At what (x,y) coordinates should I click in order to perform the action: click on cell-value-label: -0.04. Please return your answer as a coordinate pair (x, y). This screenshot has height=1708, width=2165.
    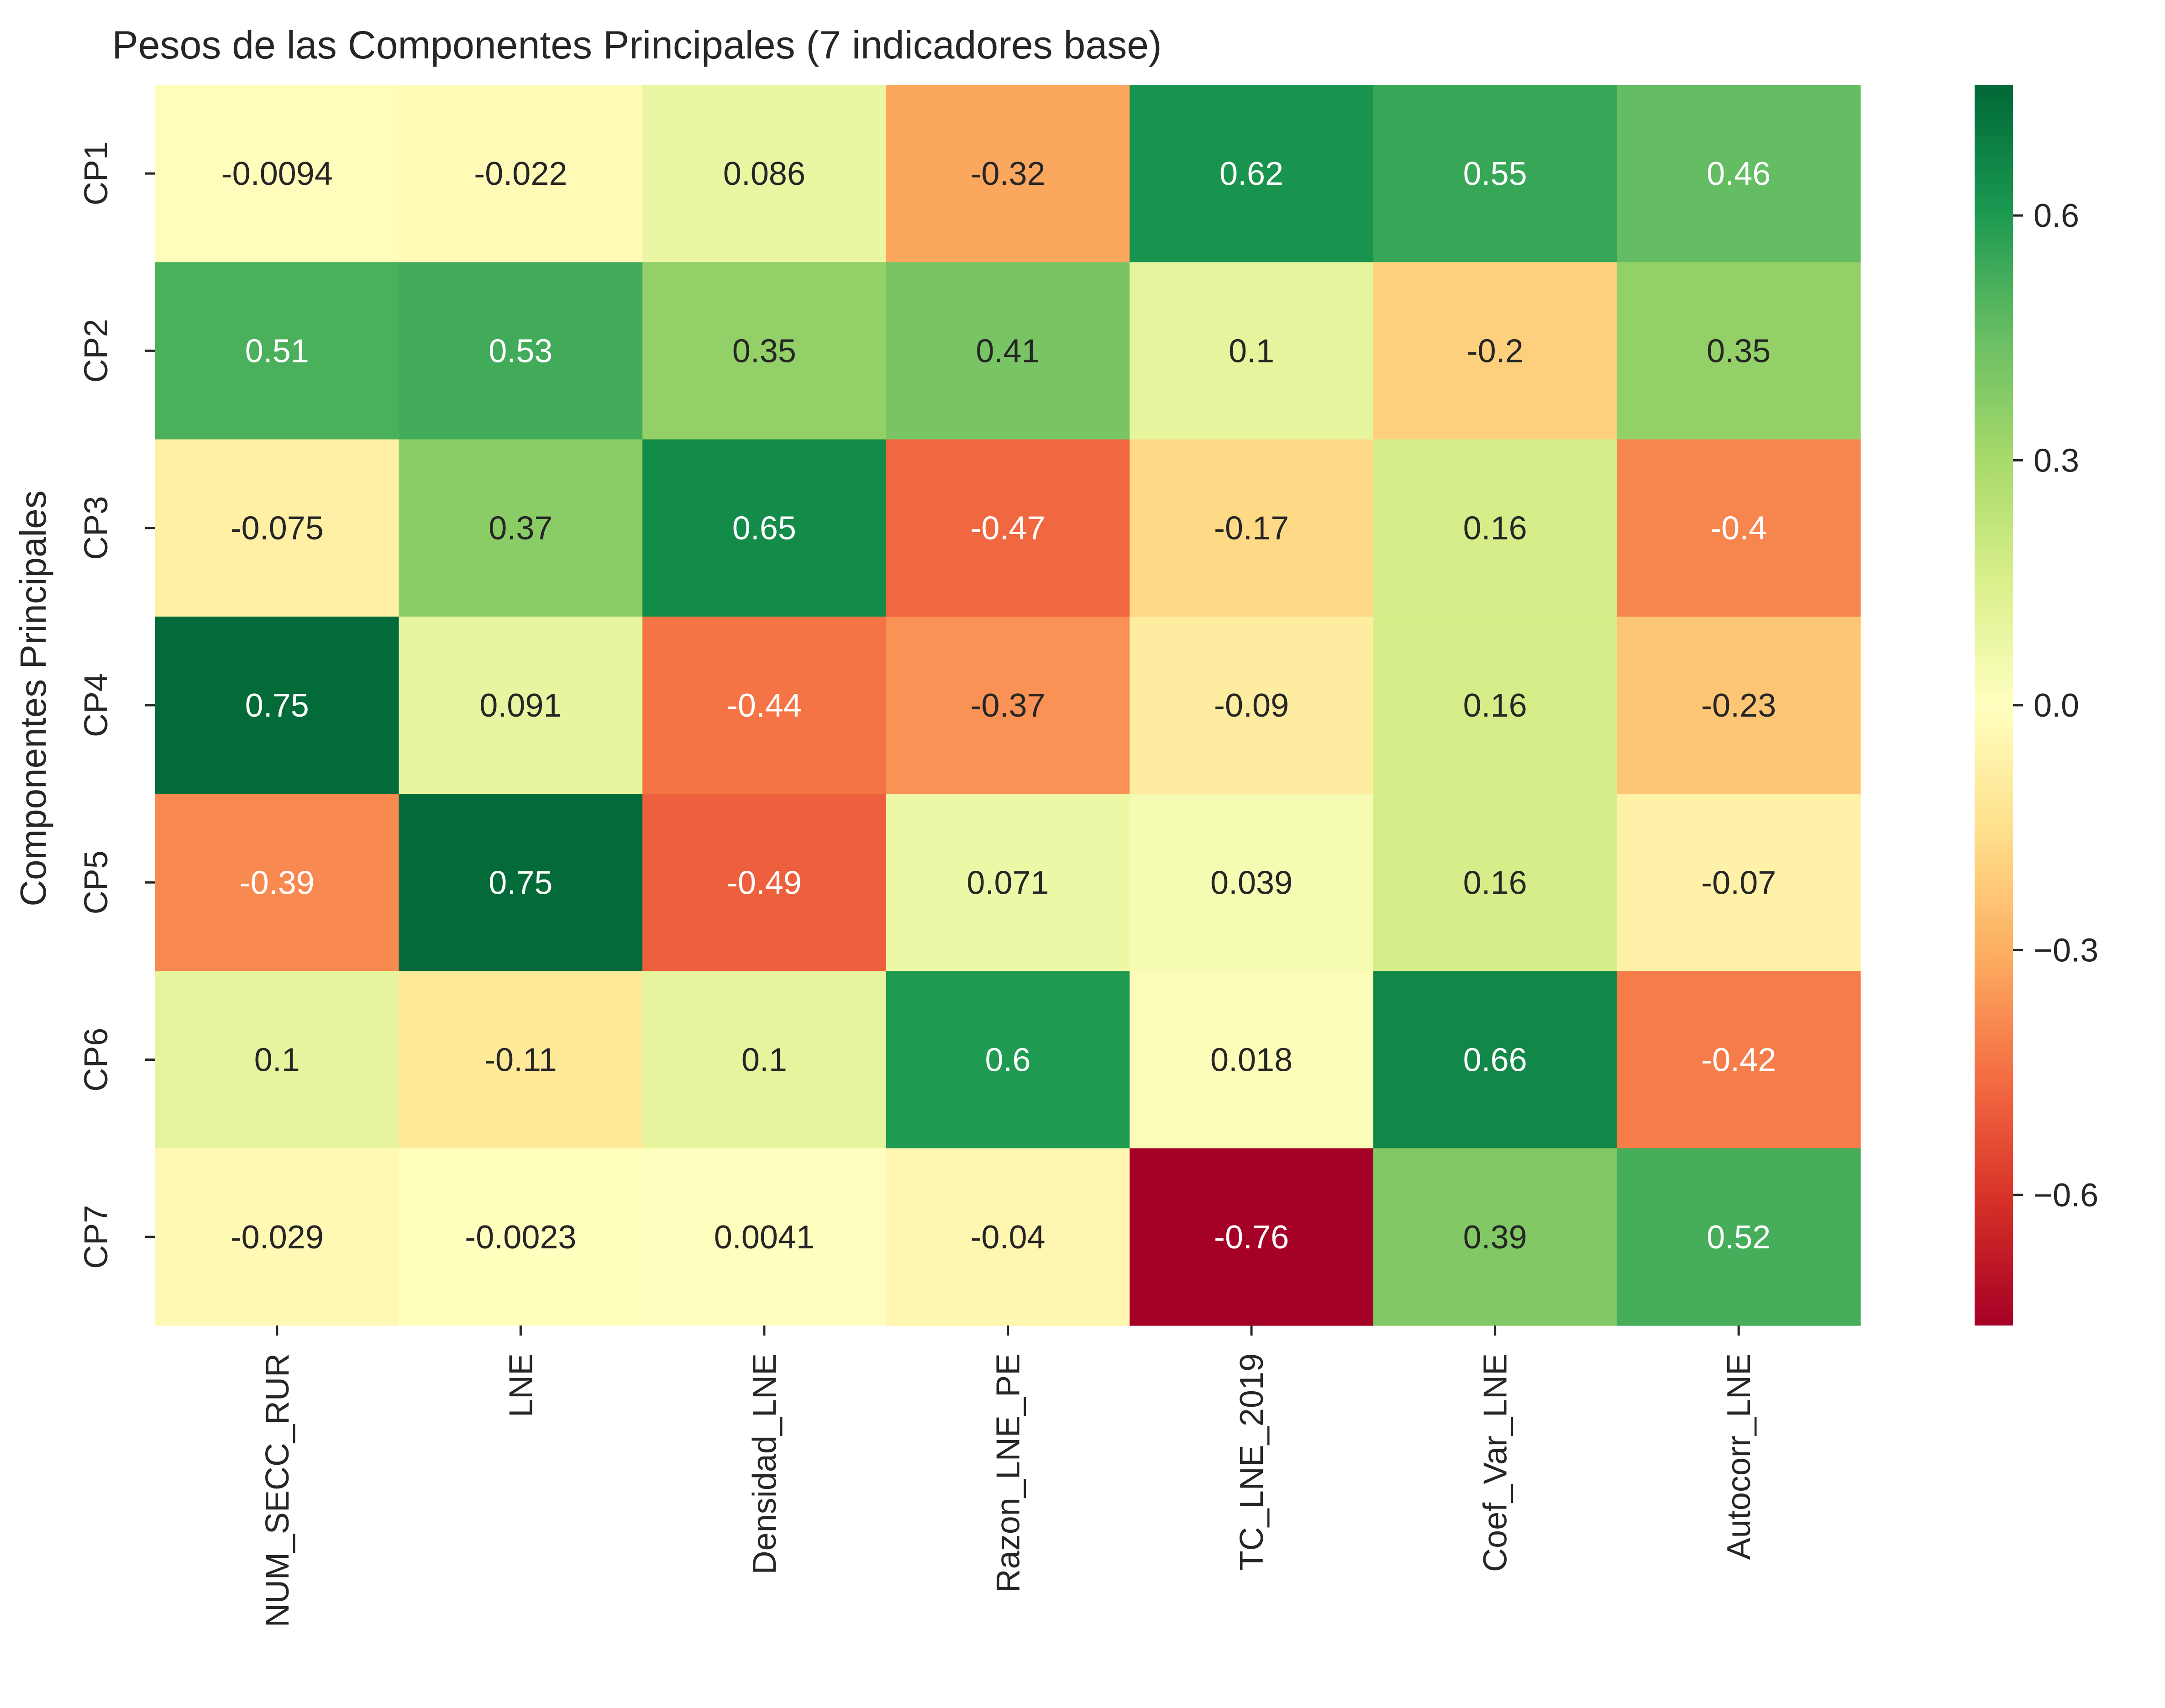
    Looking at the image, I should click on (1008, 1237).